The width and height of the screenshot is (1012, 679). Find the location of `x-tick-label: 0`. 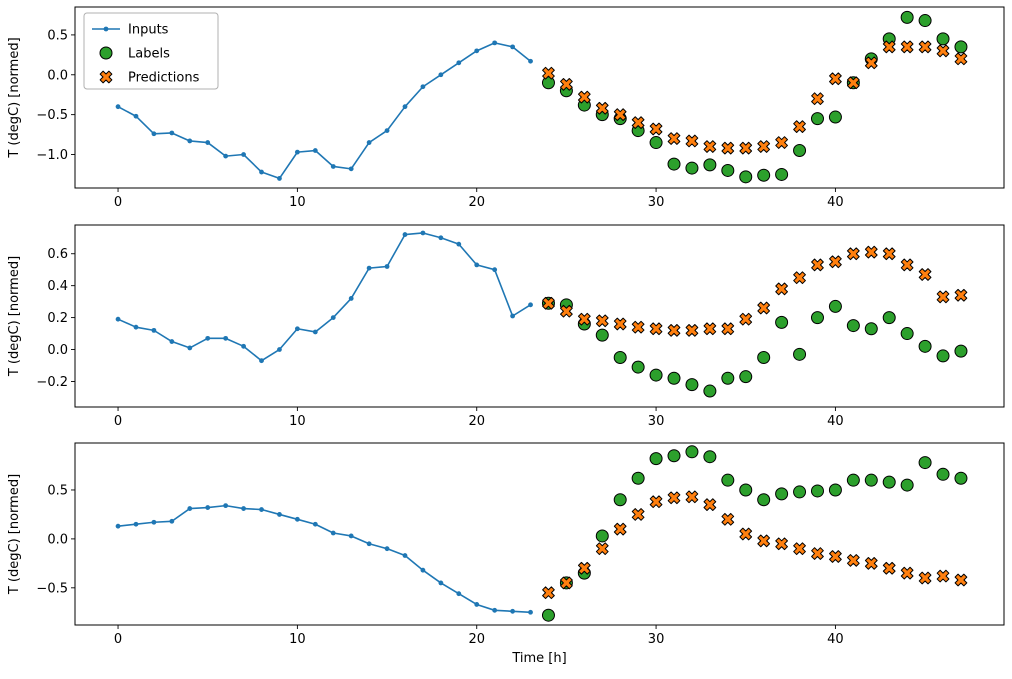

x-tick-label: 0 is located at coordinates (118, 421).